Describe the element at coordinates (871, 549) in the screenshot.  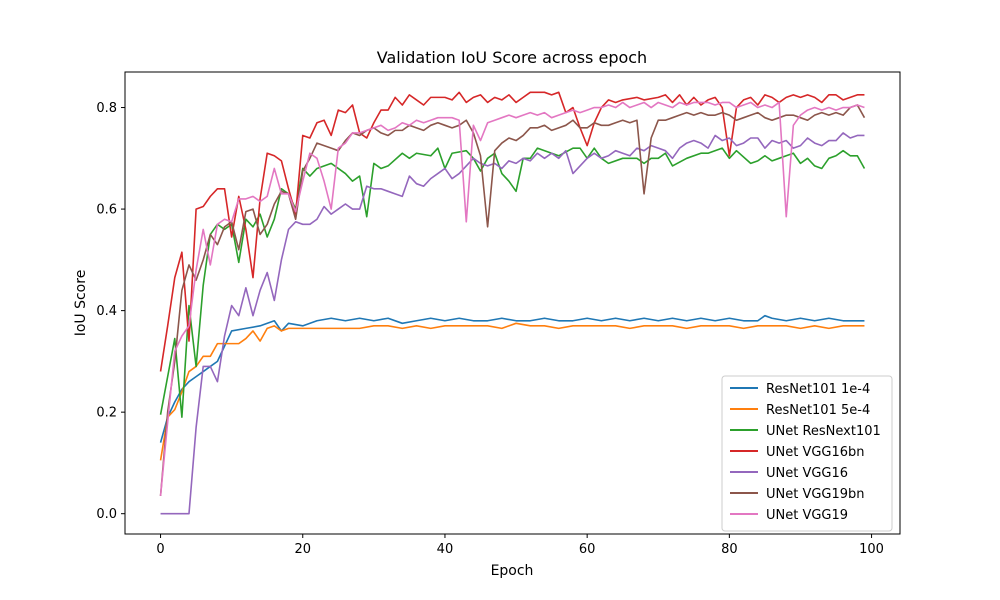
I see `x-tick-label: 100` at that location.